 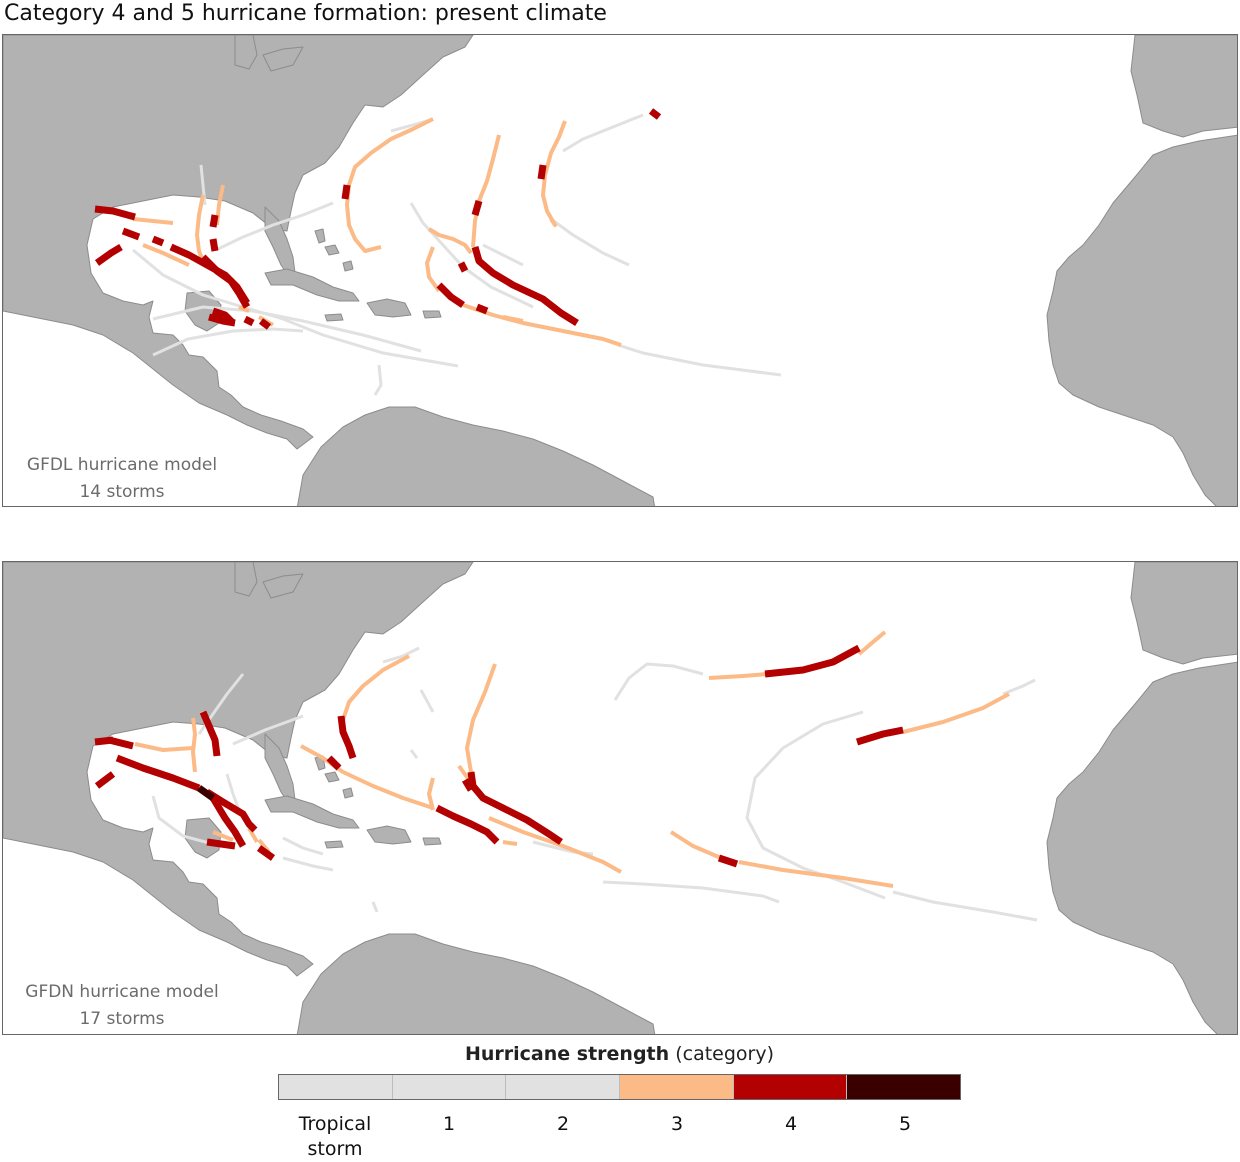 What do you see at coordinates (677, 1124) in the screenshot?
I see `legend-label-cat3: 3` at bounding box center [677, 1124].